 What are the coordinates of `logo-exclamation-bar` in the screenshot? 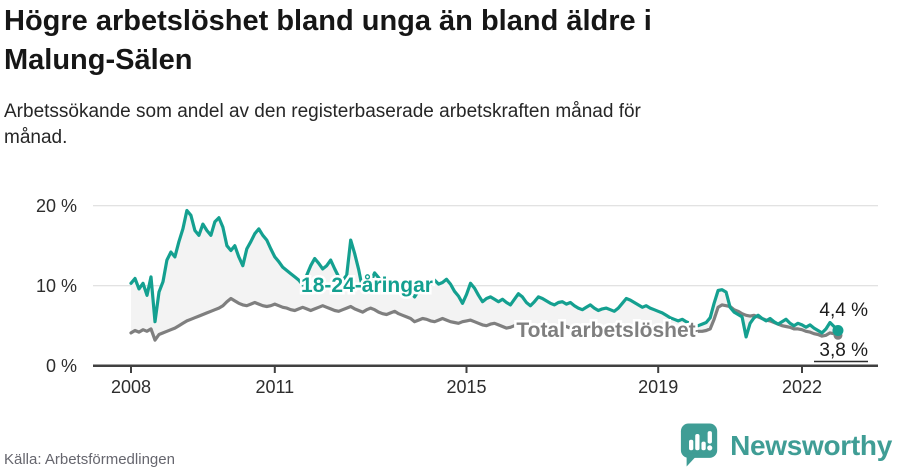 It's located at (709, 437).